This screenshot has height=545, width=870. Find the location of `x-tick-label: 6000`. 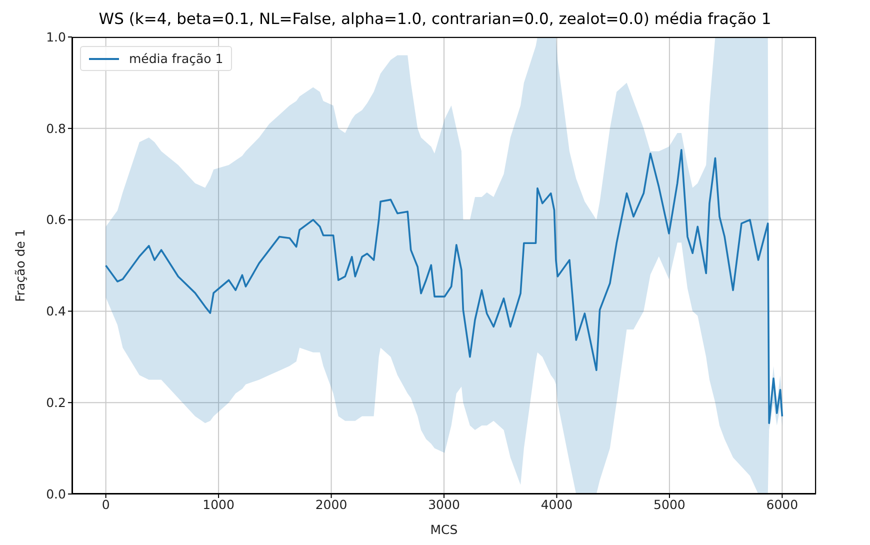

x-tick-label: 6000 is located at coordinates (782, 504).